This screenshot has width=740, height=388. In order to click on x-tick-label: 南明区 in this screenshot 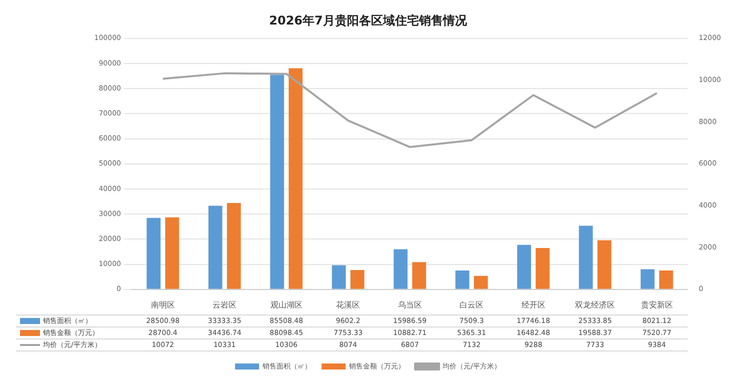, I will do `click(162, 305)`.